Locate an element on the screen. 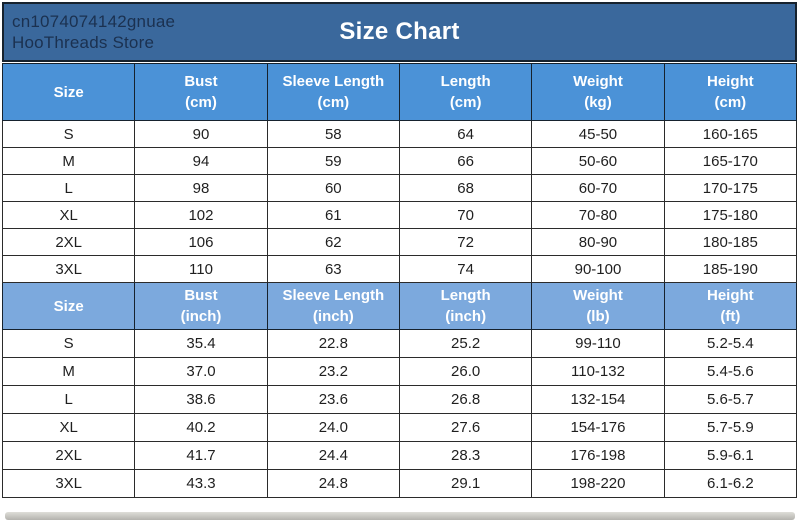 The height and width of the screenshot is (522, 800). value-cell: 5.6-5.7 is located at coordinates (730, 399).